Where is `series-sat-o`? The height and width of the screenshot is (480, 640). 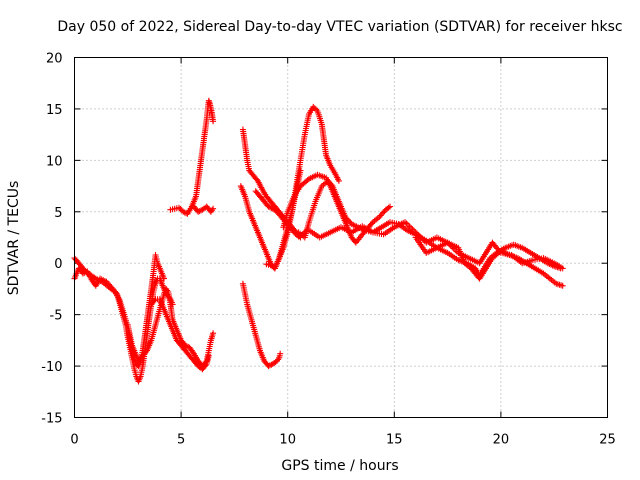
series-sat-o is located at coordinates (489, 261).